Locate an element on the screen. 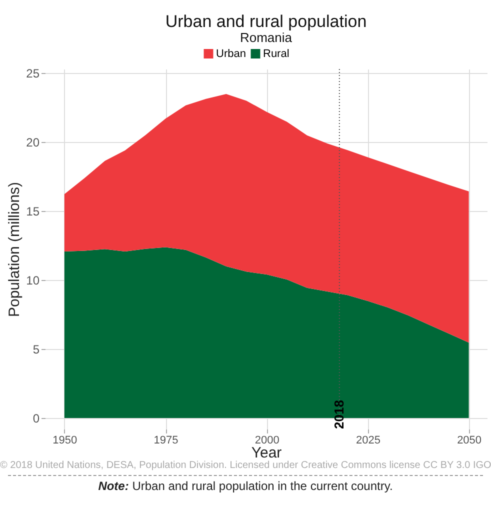 This screenshot has width=491, height=508. x-tick-label: 2050 is located at coordinates (469, 440).